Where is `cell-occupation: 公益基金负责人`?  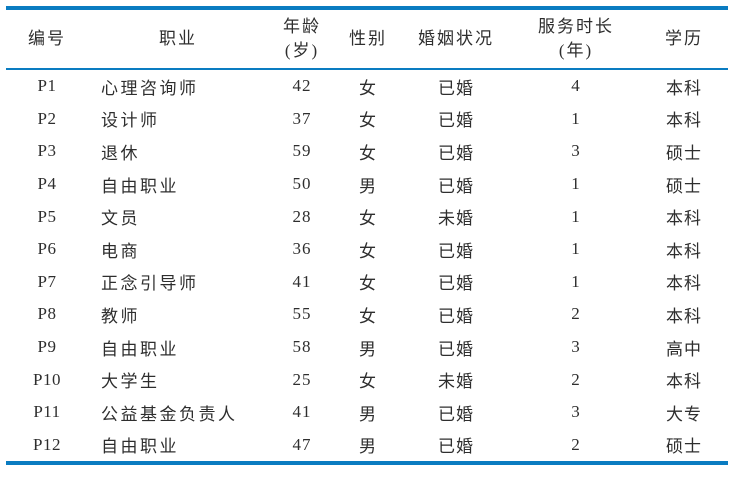 cell-occupation: 公益基金负责人 is located at coordinates (169, 414).